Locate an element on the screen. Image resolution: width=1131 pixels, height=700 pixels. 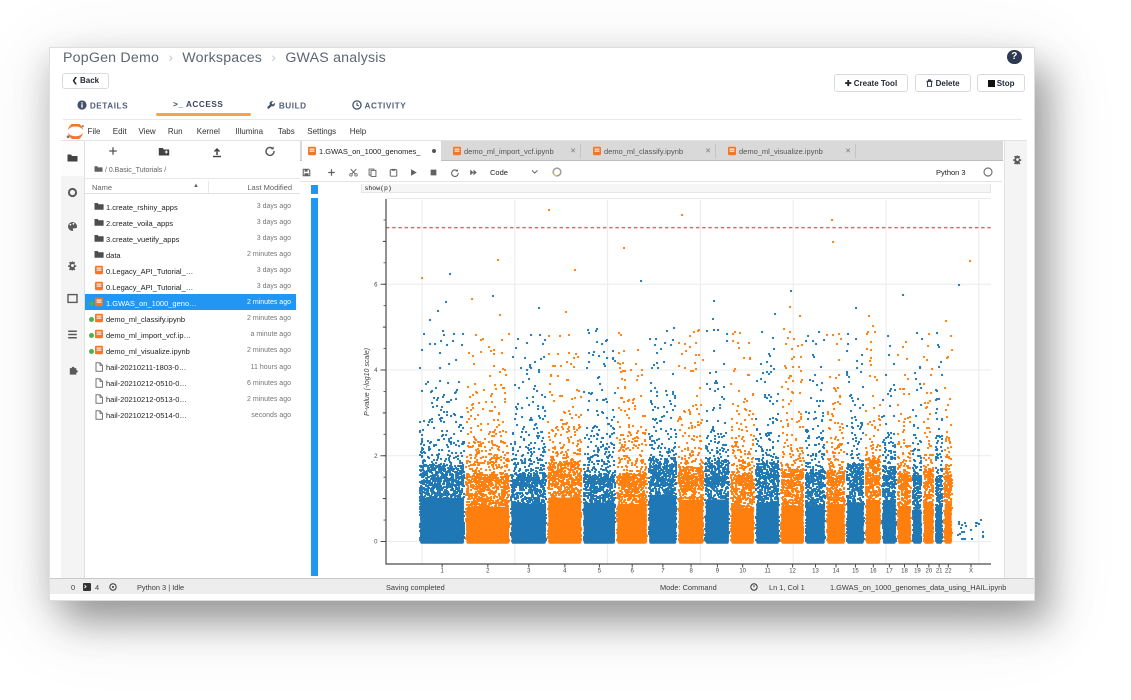
svg-text: P-value (-log10 scale) is located at coordinates (367, 382).